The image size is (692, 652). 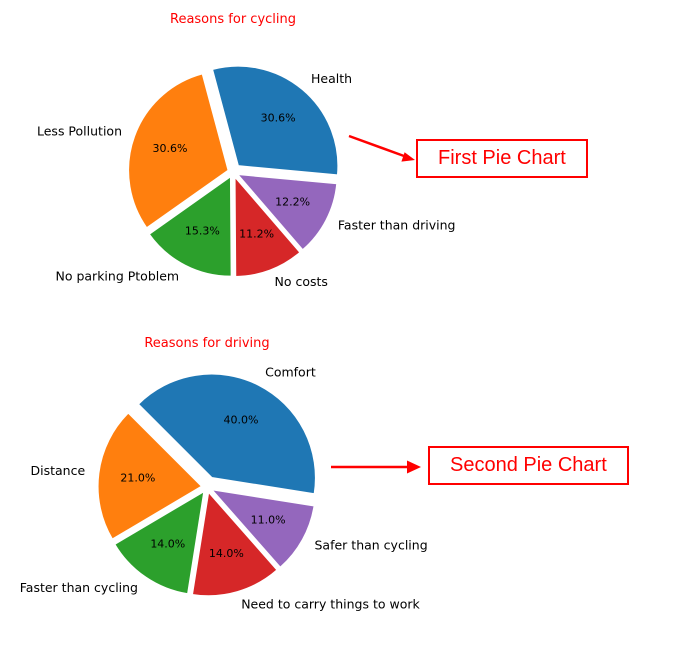 I want to click on pie-percent-label: 11.2%, so click(x=256, y=234).